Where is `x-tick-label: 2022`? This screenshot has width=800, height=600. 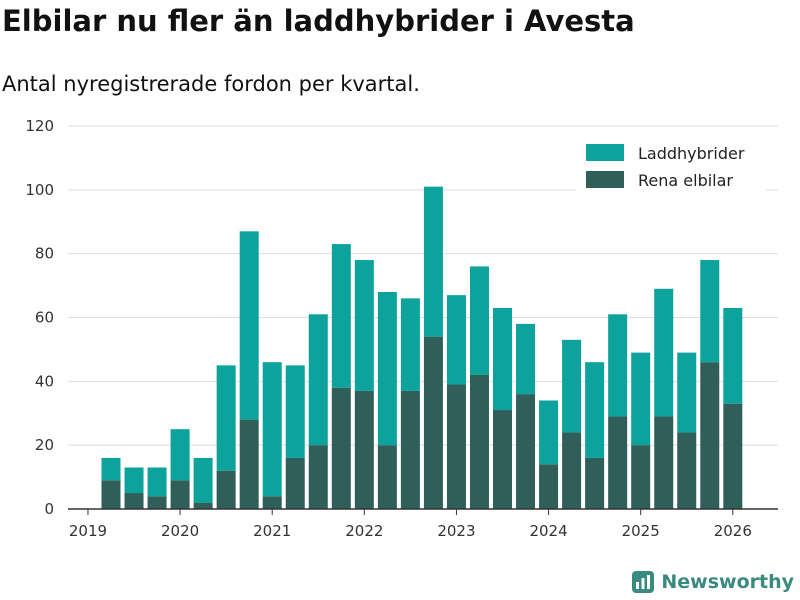
x-tick-label: 2022 is located at coordinates (364, 531).